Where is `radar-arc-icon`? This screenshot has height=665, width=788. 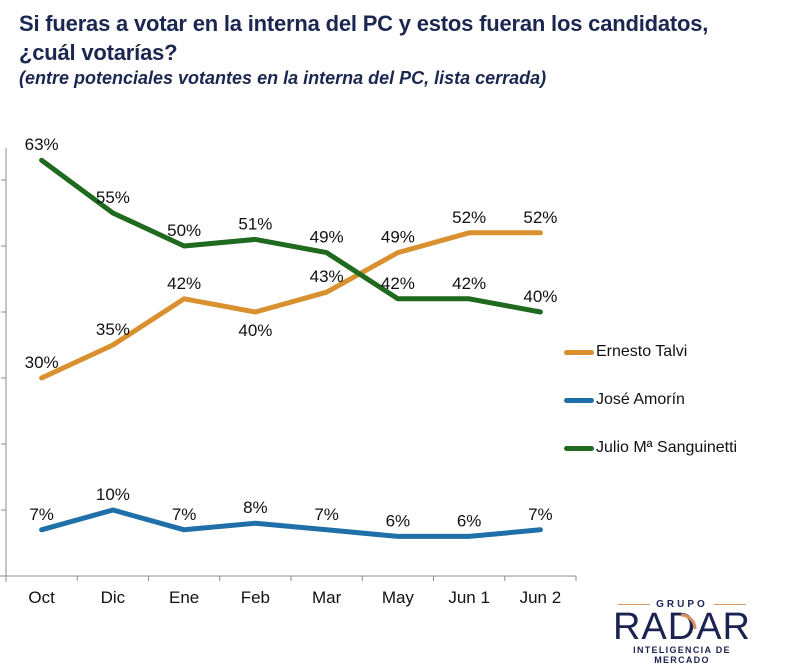
radar-arc-icon is located at coordinates (688, 621).